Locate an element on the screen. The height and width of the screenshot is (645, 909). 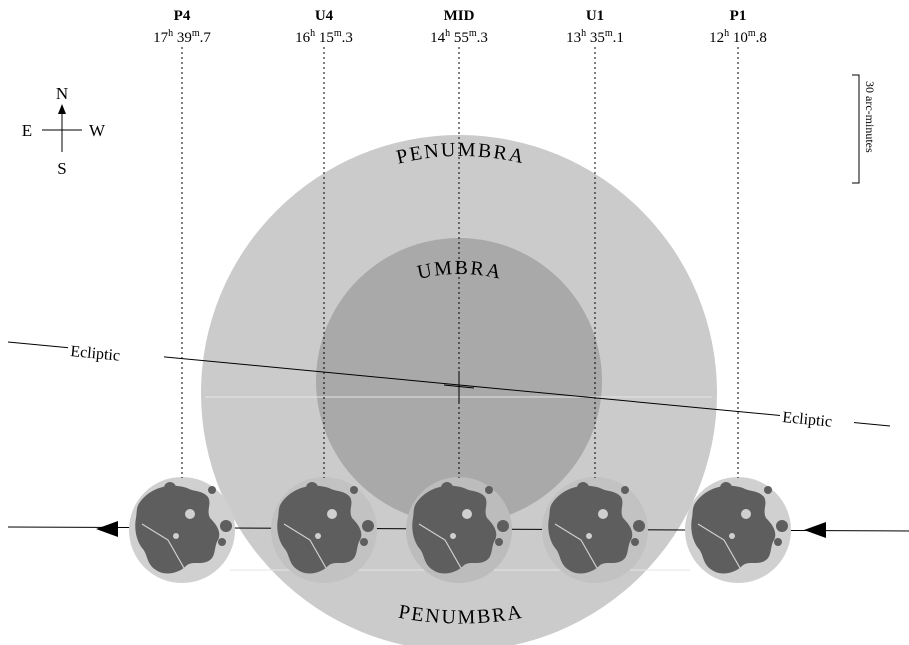
contact-label: U4 is located at coordinates (324, 16).